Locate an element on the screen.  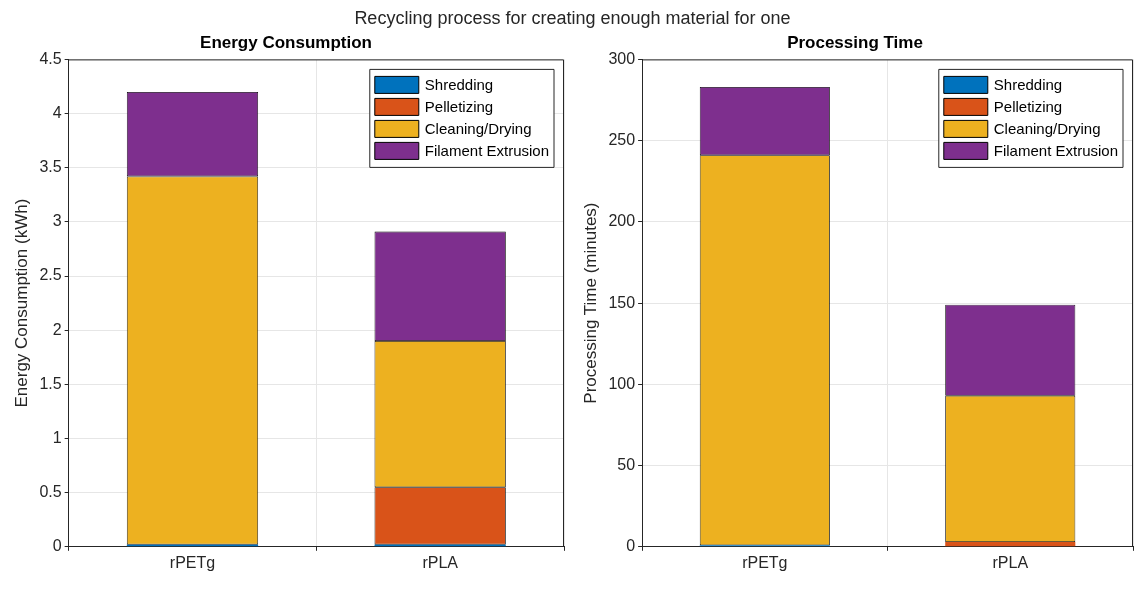
y-tick-label: 1 is located at coordinates (57, 437).